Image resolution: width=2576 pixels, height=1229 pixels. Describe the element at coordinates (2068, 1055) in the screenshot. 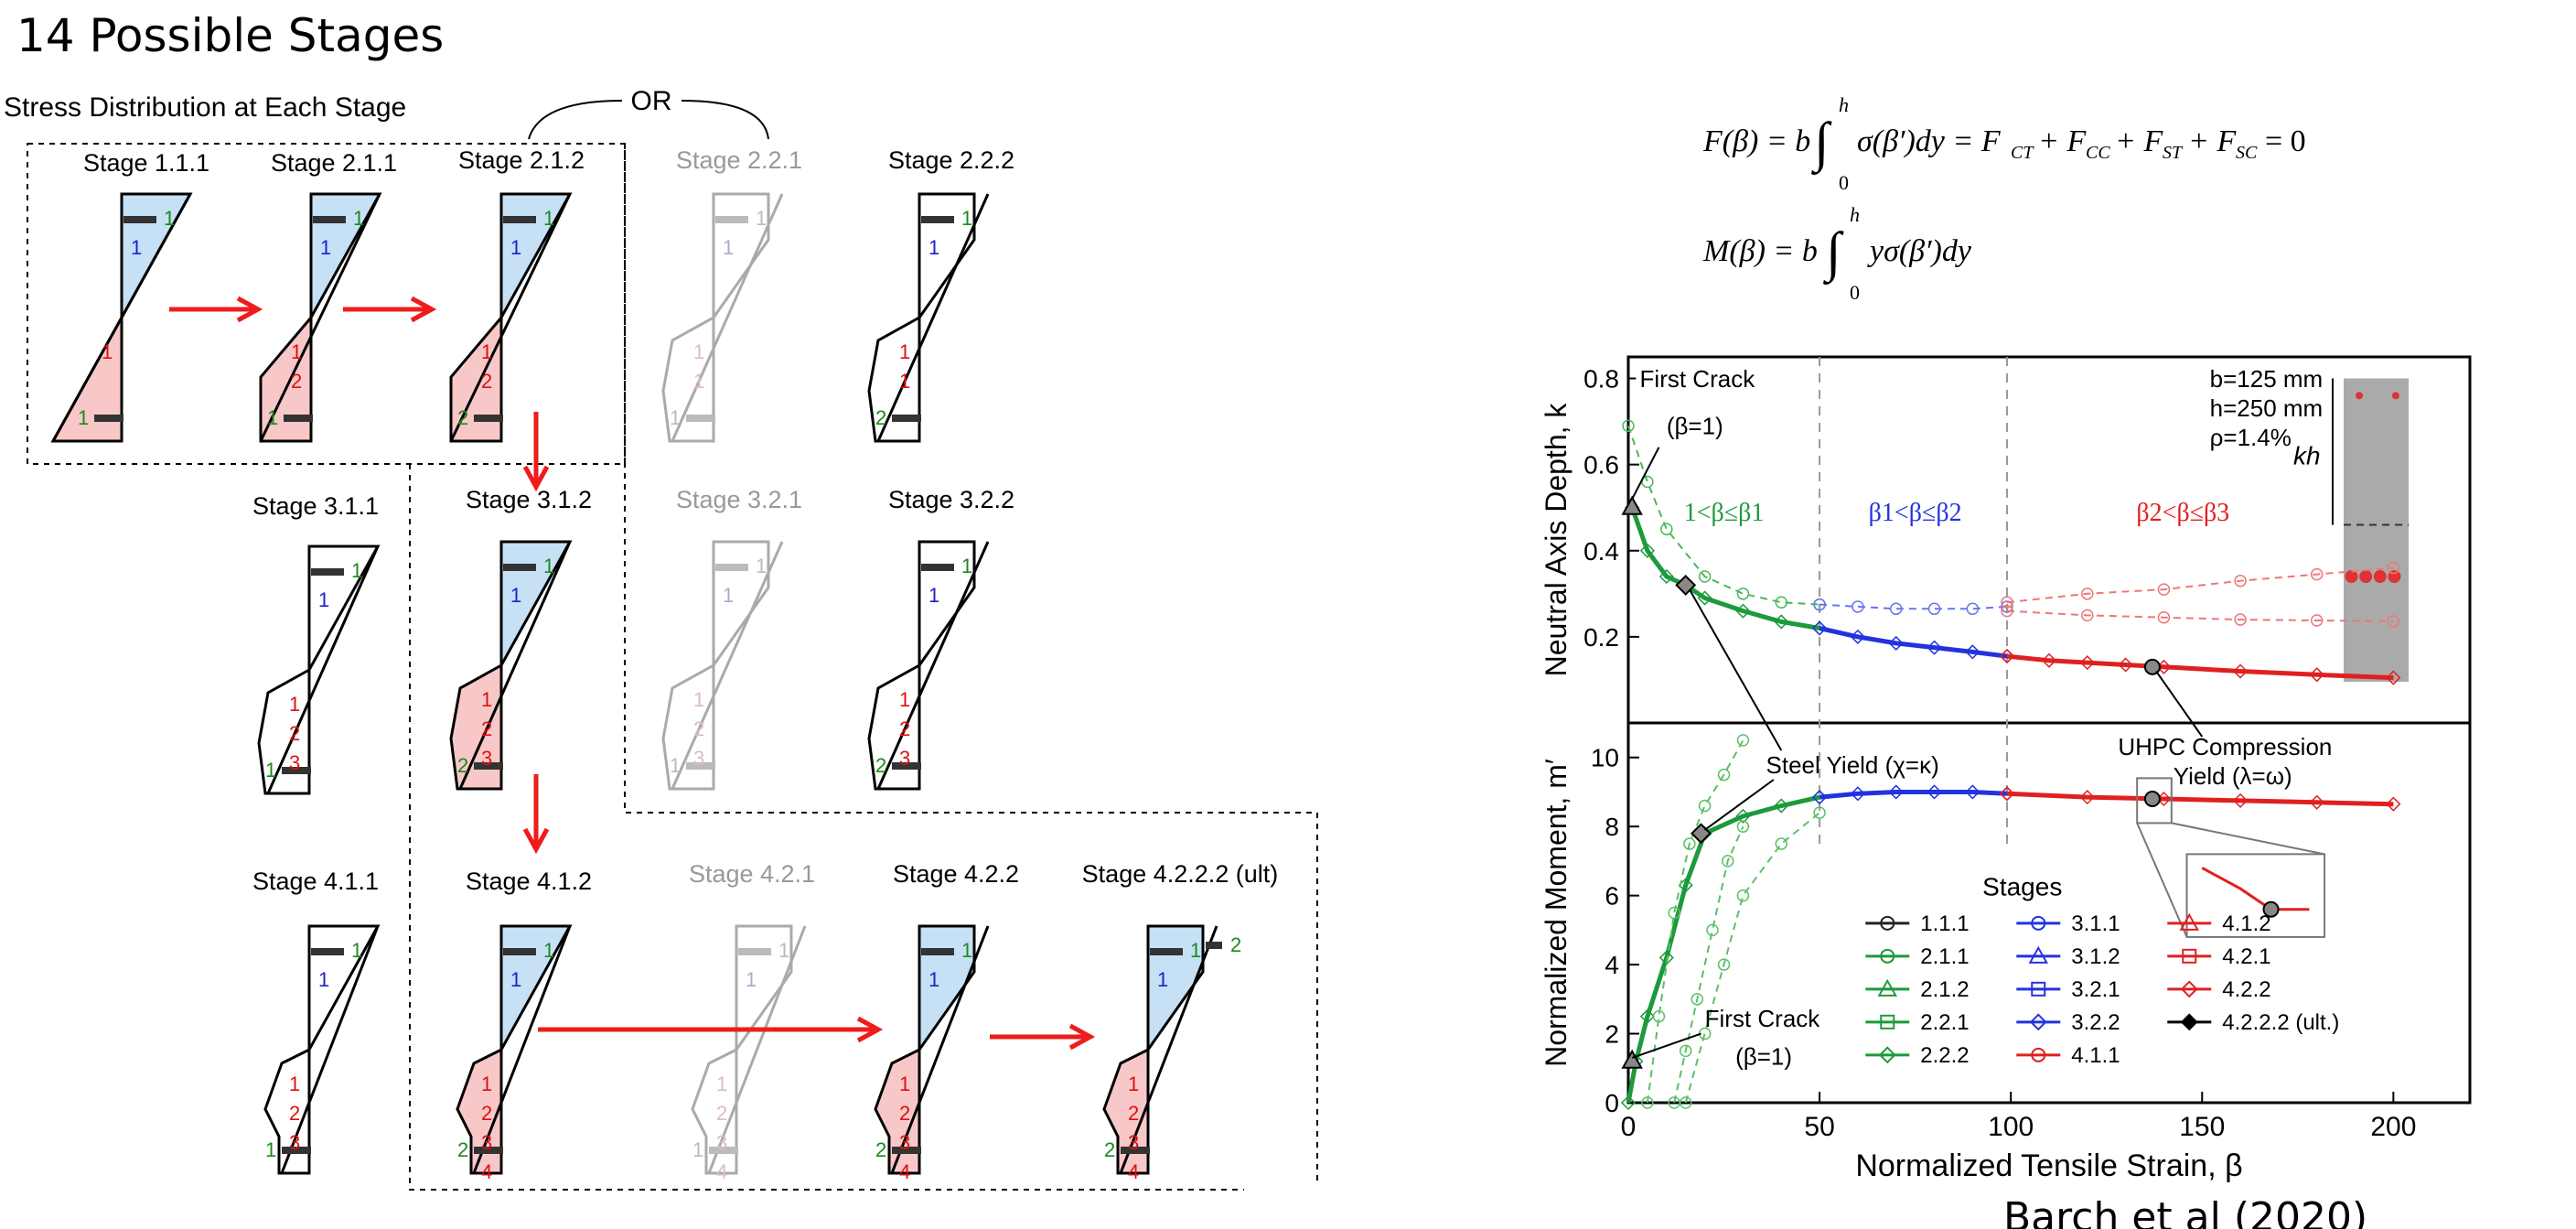

I see `legend-item-9: 4.1.1` at that location.